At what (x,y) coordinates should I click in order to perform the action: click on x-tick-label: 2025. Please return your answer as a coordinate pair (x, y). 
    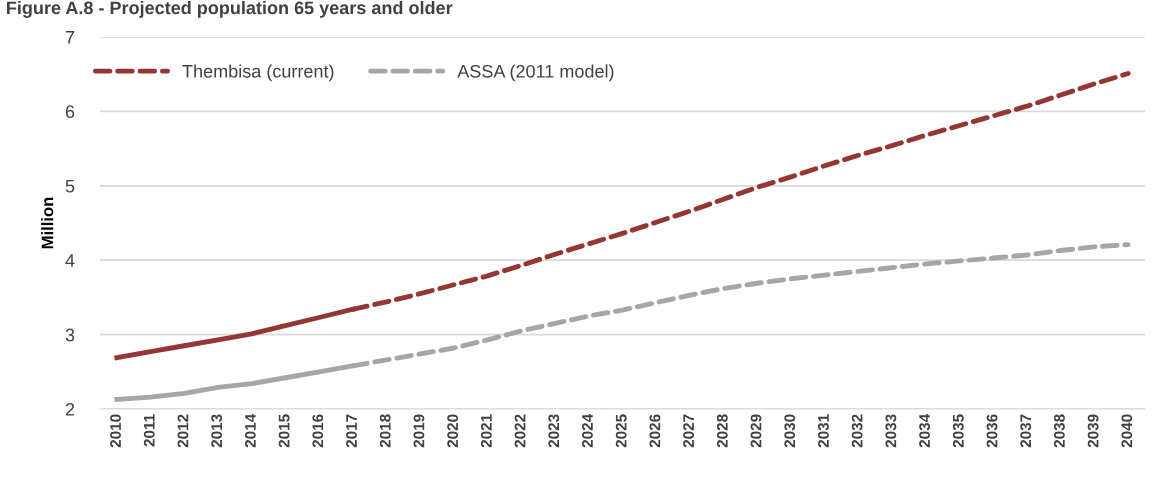
    Looking at the image, I should click on (621, 431).